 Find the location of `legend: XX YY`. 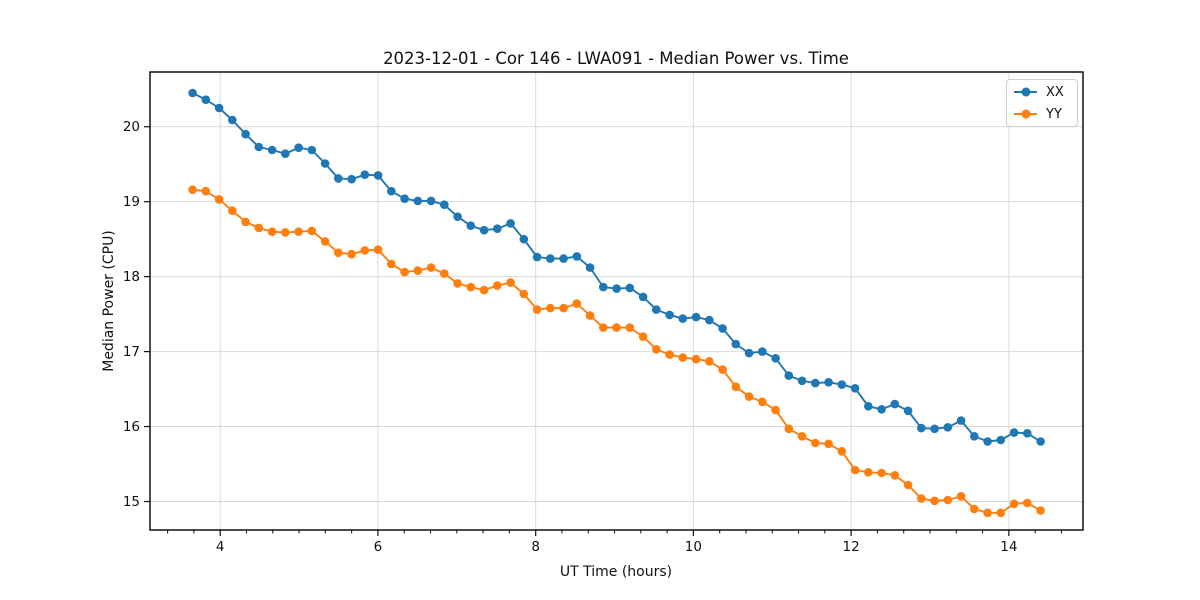

legend: XX YY is located at coordinates (1042, 103).